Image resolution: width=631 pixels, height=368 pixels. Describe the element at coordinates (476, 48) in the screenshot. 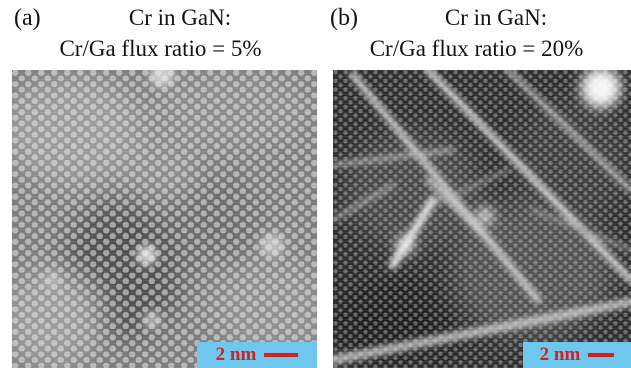

I see `panel-title-line2: Cr/Ga flux ratio = 20%` at that location.